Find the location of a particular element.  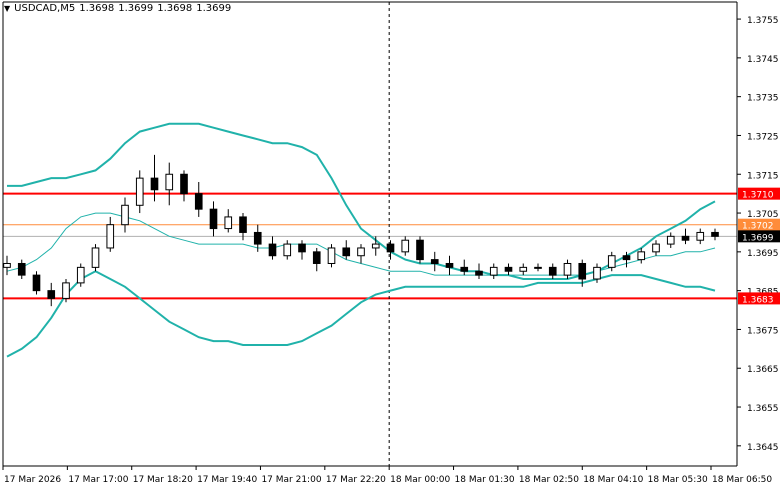

ohlc-close: 1.3699 is located at coordinates (214, 8).